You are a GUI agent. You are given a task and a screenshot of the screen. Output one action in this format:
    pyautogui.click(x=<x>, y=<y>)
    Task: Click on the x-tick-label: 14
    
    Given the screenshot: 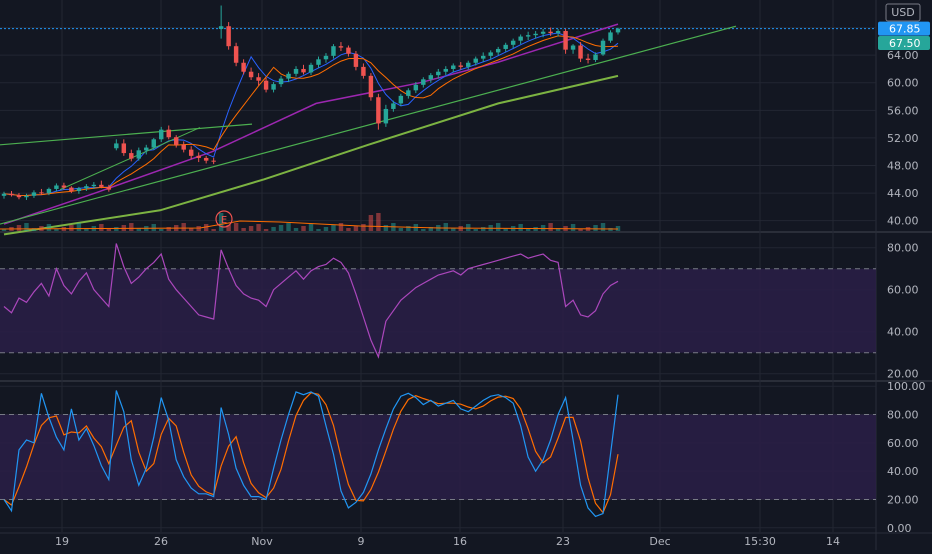 What is the action you would take?
    pyautogui.click(x=833, y=541)
    